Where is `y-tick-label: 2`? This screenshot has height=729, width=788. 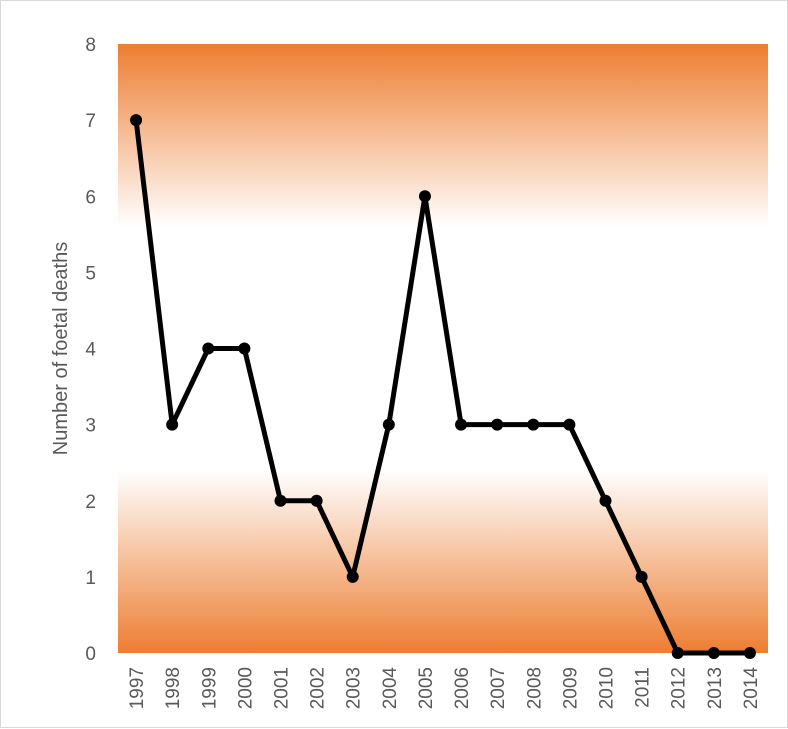 y-tick-label: 2 is located at coordinates (90, 502).